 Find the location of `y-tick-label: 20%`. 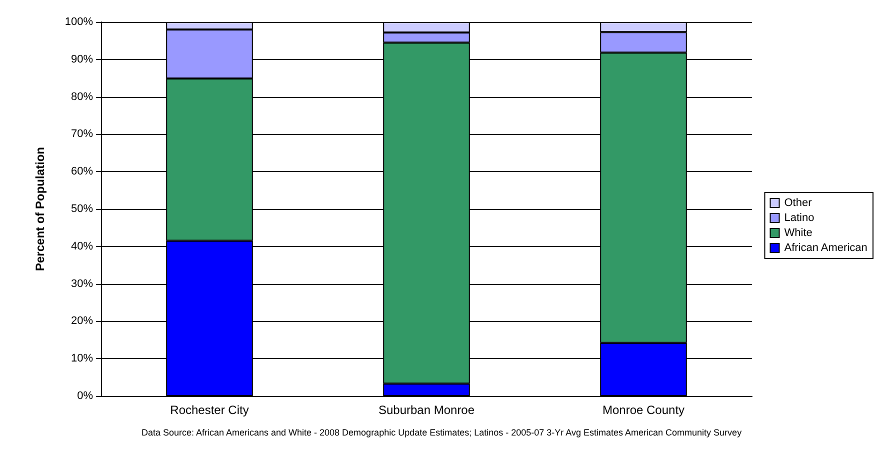

y-tick-label: 20% is located at coordinates (82, 321).